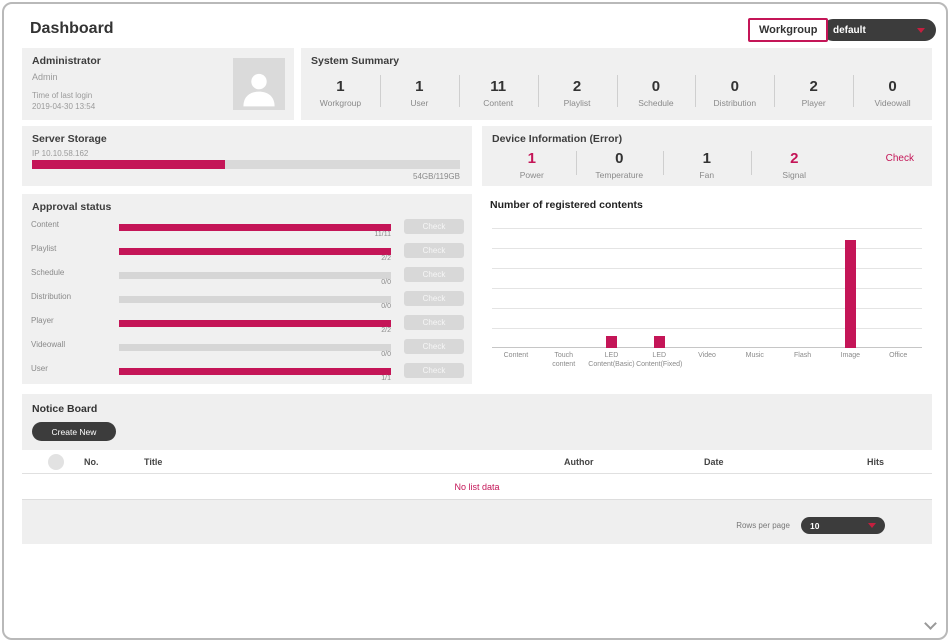 This screenshot has height=642, width=950. Describe the element at coordinates (532, 165) in the screenshot. I see `device-stat-power: 1 Power` at that location.